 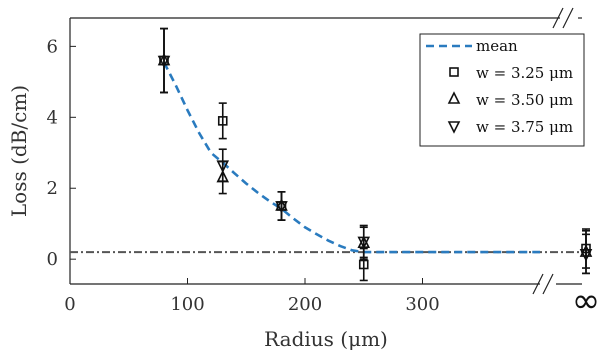 What do you see at coordinates (52, 117) in the screenshot?
I see `y-tick-label: 4` at bounding box center [52, 117].